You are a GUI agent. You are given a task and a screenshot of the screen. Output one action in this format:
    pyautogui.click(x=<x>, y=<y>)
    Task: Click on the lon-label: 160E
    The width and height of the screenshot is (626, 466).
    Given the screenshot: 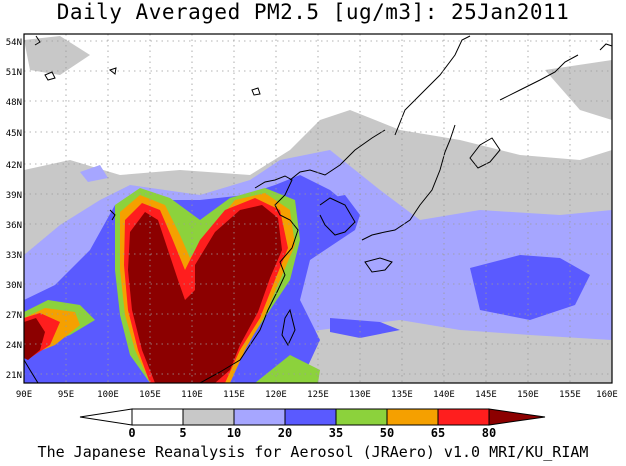 What is the action you would take?
    pyautogui.click(x=607, y=395)
    